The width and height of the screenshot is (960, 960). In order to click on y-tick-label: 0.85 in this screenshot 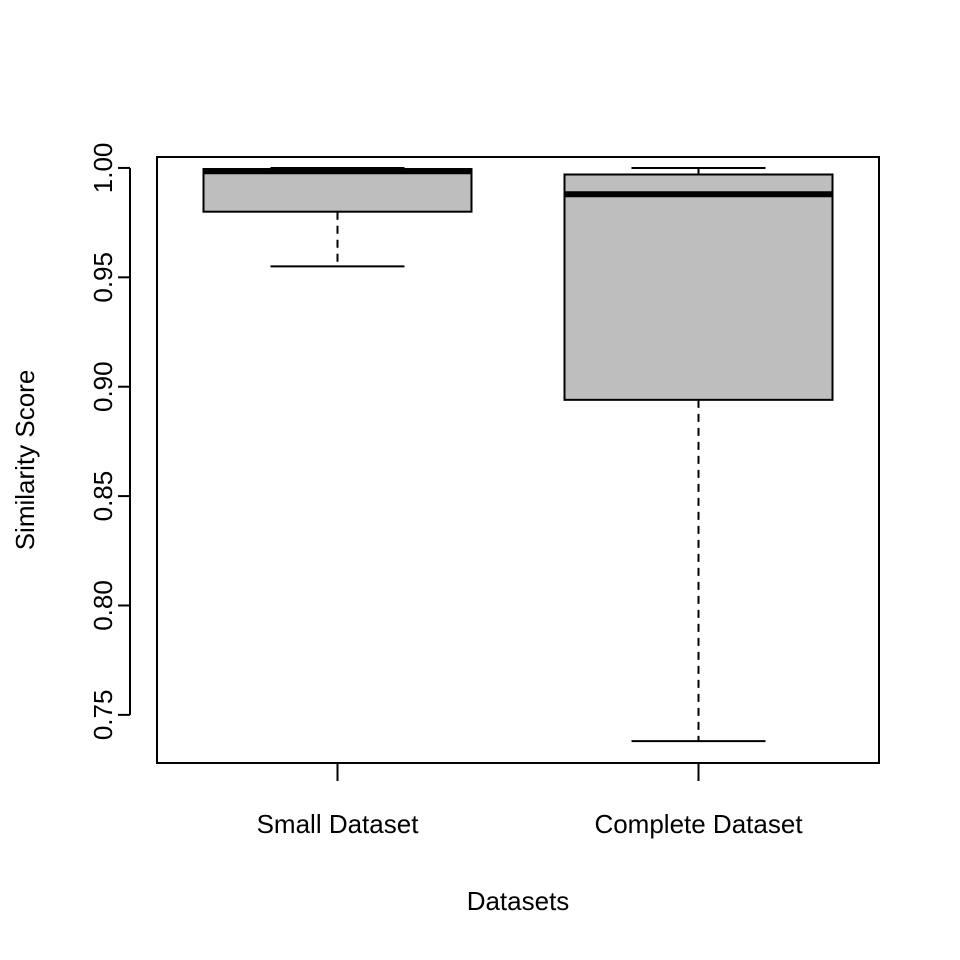, I will do `click(103, 496)`.